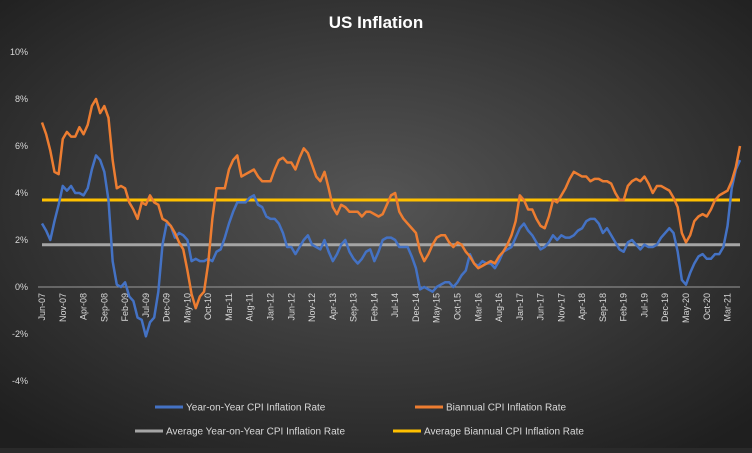 The height and width of the screenshot is (453, 752). Describe the element at coordinates (20, 334) in the screenshot. I see `y-tick-label: -2%` at that location.